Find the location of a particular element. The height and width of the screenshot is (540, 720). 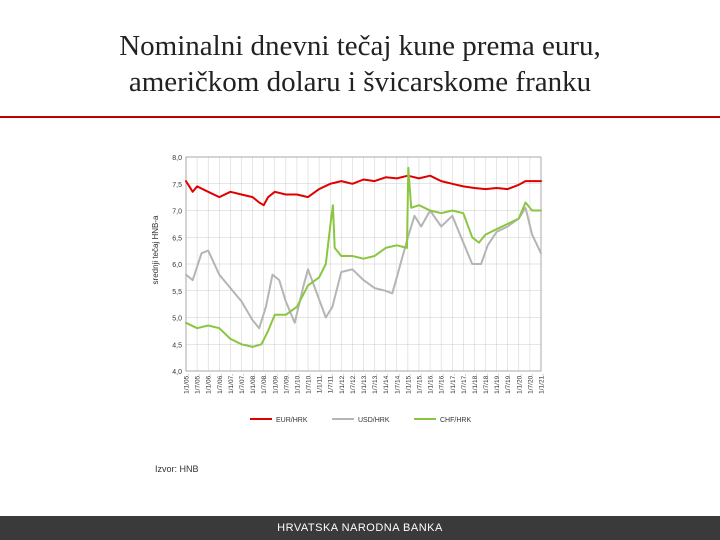

x-tick-label: 1/7/20. is located at coordinates (530, 384).